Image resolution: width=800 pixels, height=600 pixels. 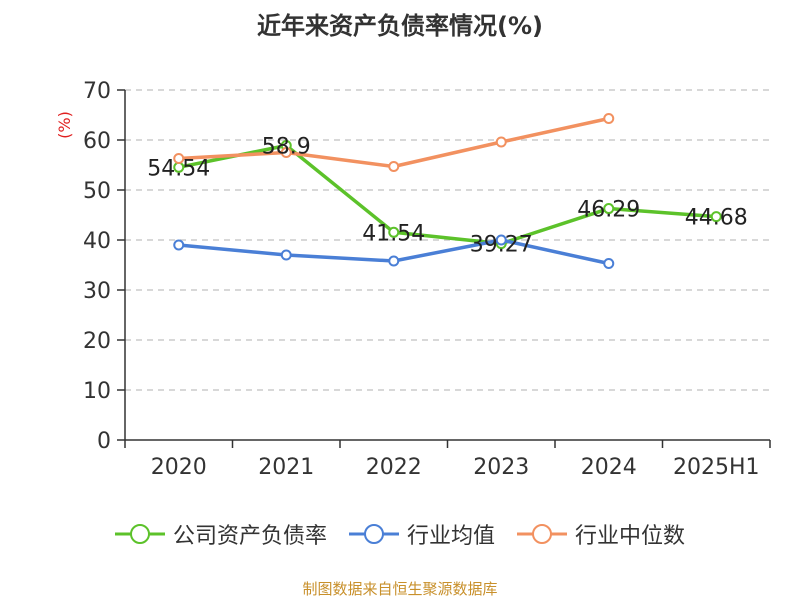 I want to click on data-label: 46.29, so click(x=608, y=210).